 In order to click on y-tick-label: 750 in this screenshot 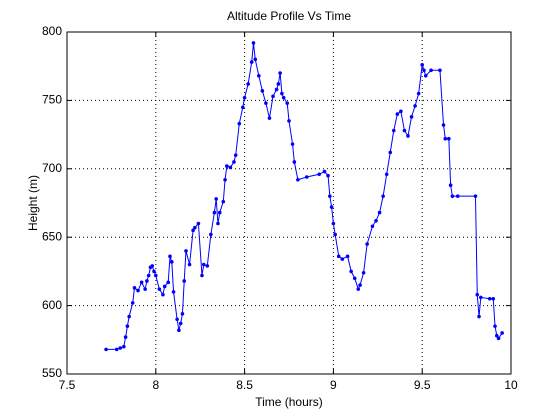, I will do `click(52, 100)`.